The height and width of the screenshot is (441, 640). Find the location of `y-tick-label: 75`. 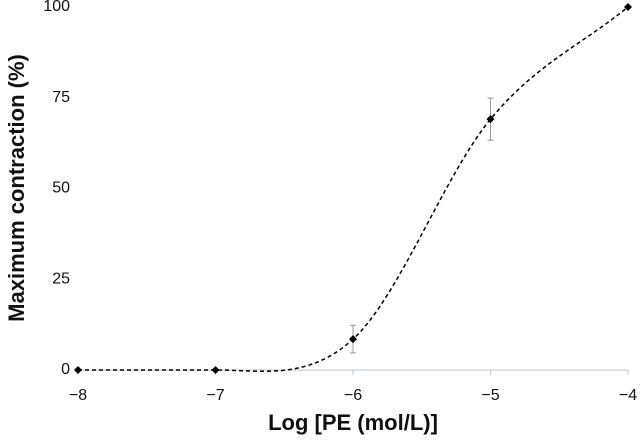

y-tick-label: 75 is located at coordinates (61, 97).